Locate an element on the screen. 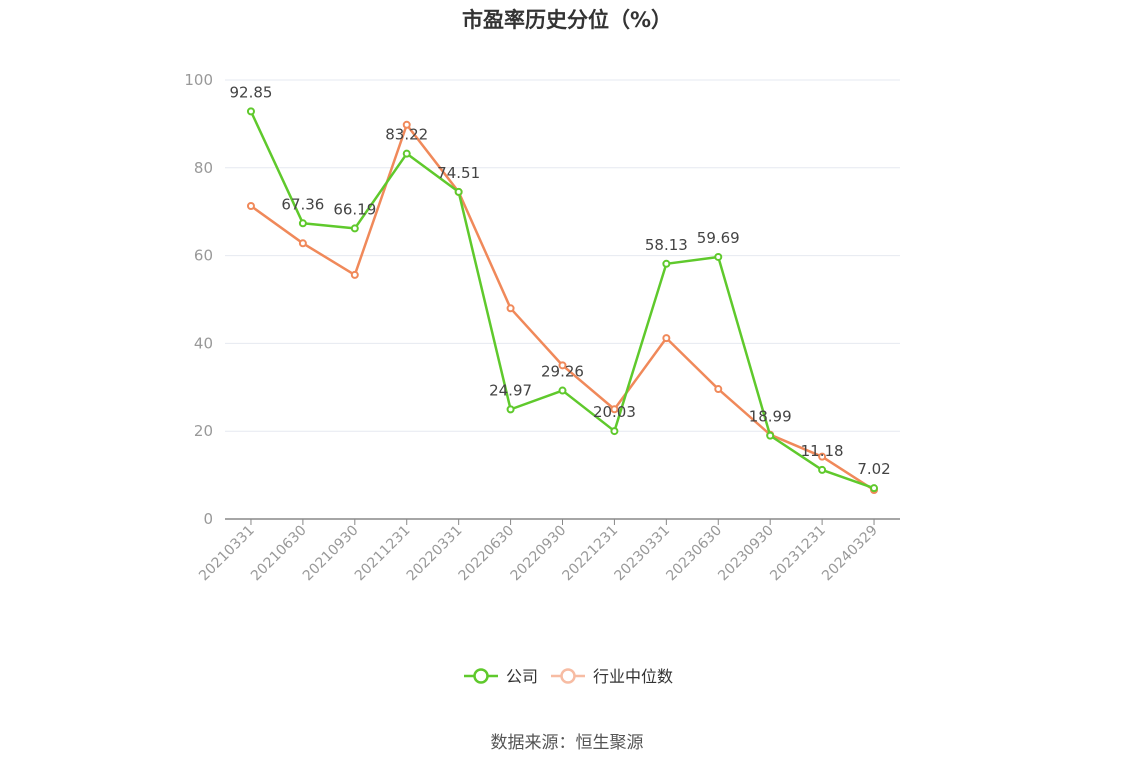  y-tick-label: 80 is located at coordinates (203, 168).